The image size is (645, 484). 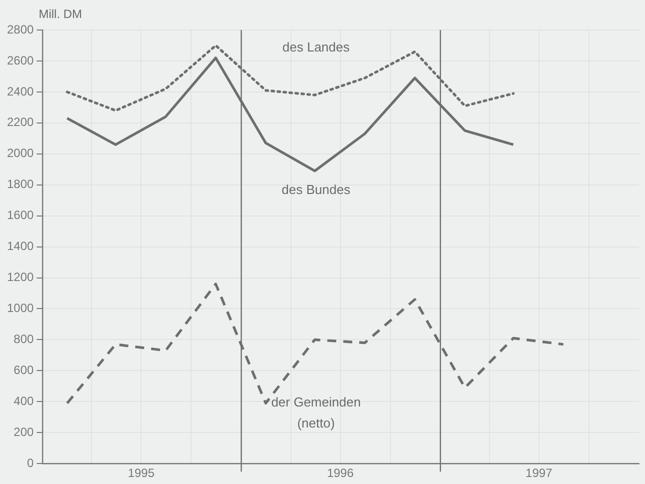 What do you see at coordinates (316, 47) in the screenshot?
I see `text: des Landes` at bounding box center [316, 47].